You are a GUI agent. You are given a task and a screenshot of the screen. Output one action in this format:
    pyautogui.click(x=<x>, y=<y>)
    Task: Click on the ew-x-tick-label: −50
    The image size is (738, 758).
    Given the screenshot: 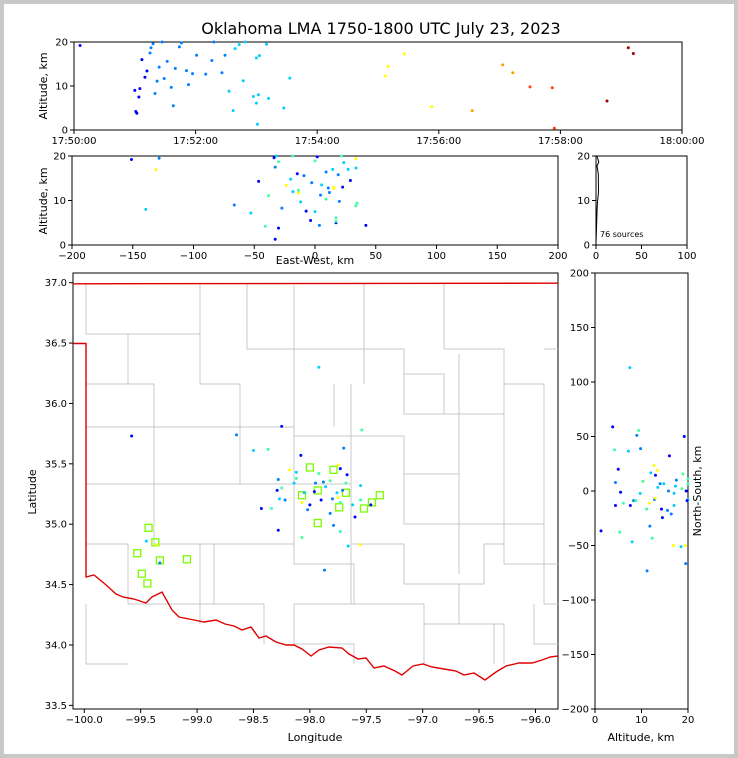 What is the action you would take?
    pyautogui.click(x=254, y=256)
    